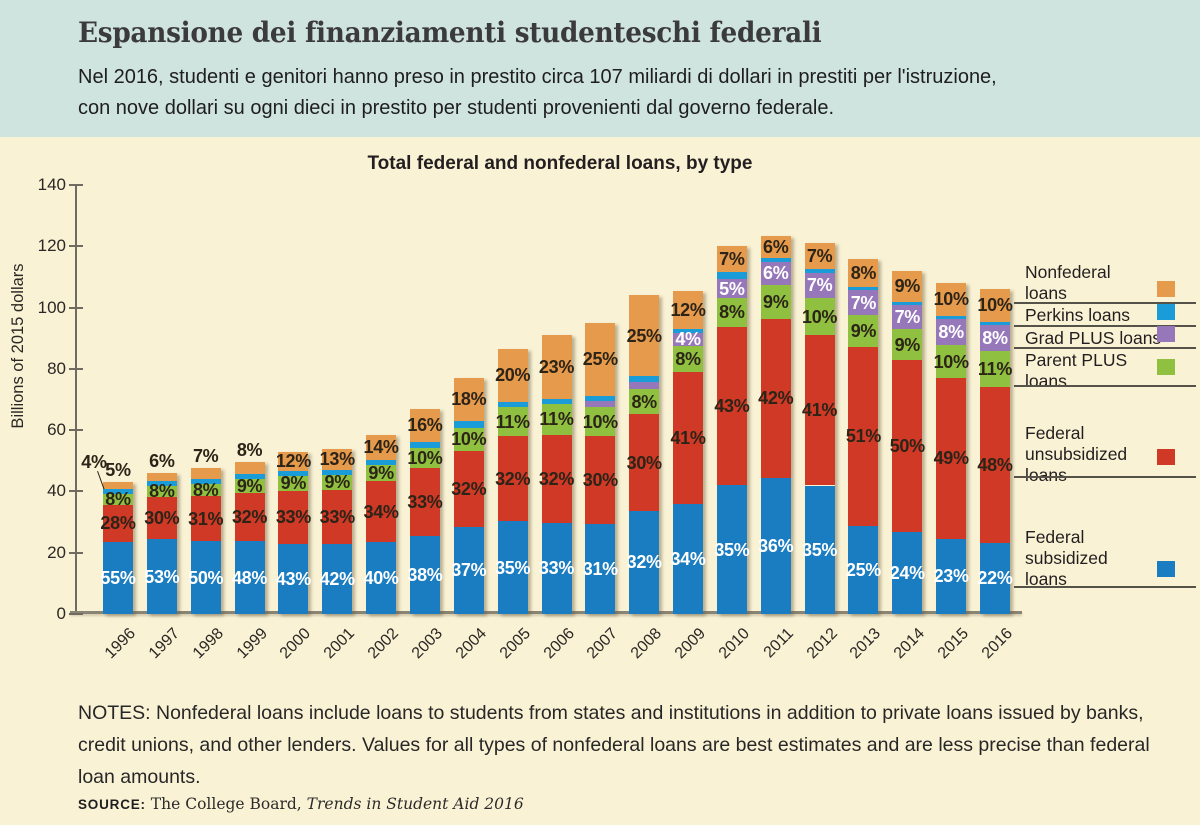 This screenshot has width=1200, height=825. I want to click on legend-label-unsubsidized: Federal unsubsidized loans, so click(1076, 454).